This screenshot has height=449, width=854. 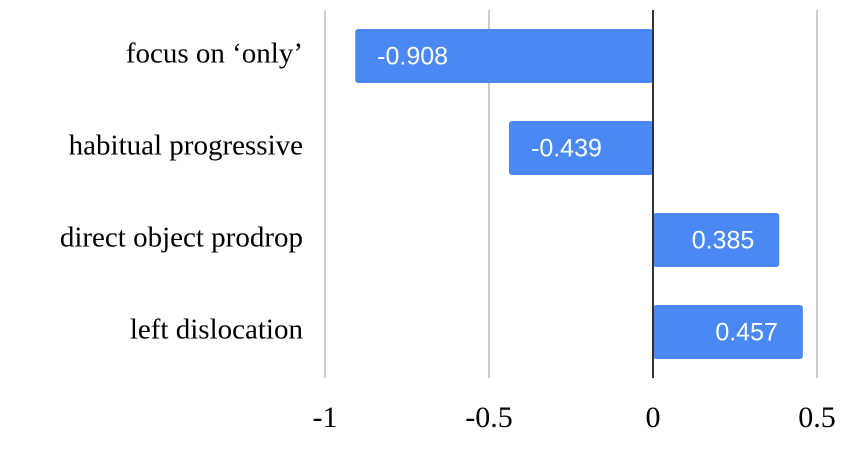 What do you see at coordinates (489, 417) in the screenshot?
I see `x-tick-label: -0.5` at bounding box center [489, 417].